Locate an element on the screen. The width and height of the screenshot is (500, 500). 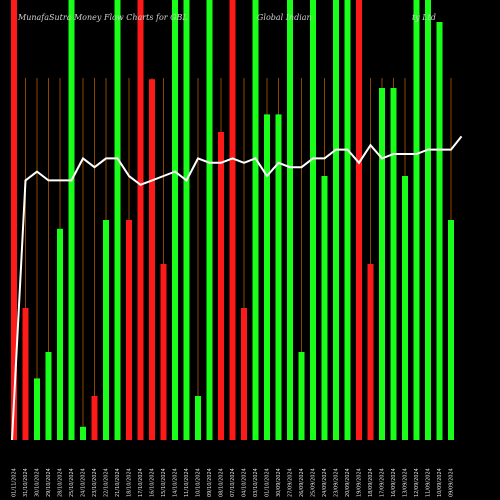
bar-20/09/2024 is located at coordinates (347, 220).